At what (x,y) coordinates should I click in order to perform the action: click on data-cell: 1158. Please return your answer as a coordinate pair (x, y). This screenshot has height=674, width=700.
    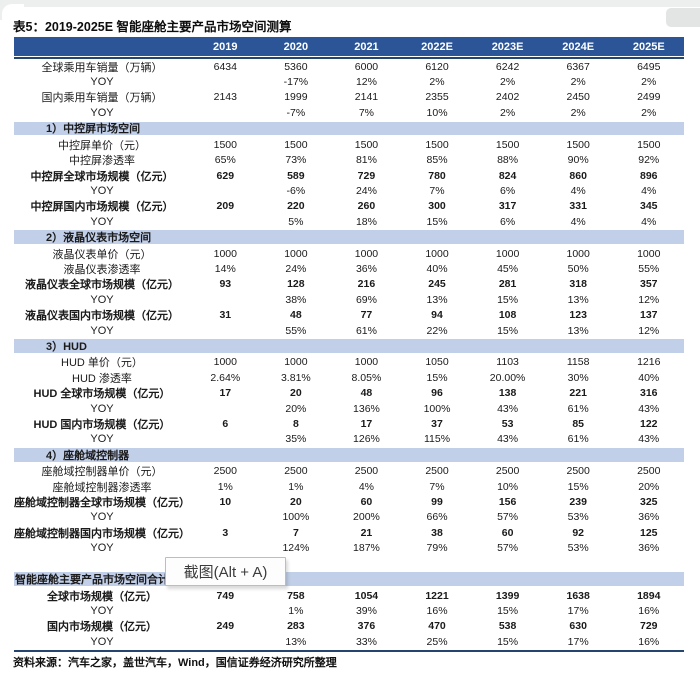
    Looking at the image, I should click on (578, 362).